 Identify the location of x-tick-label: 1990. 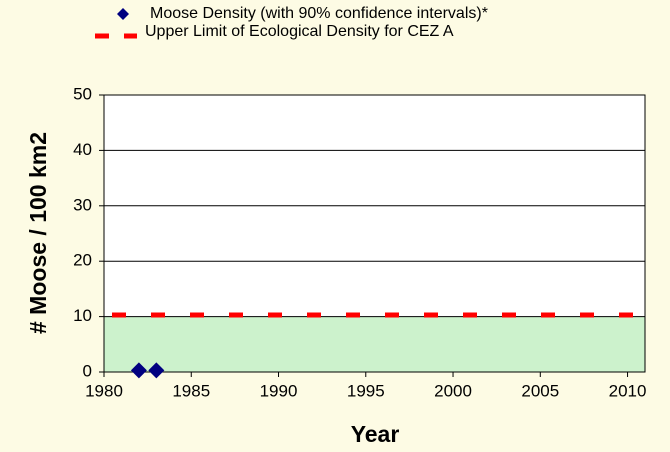
(279, 390).